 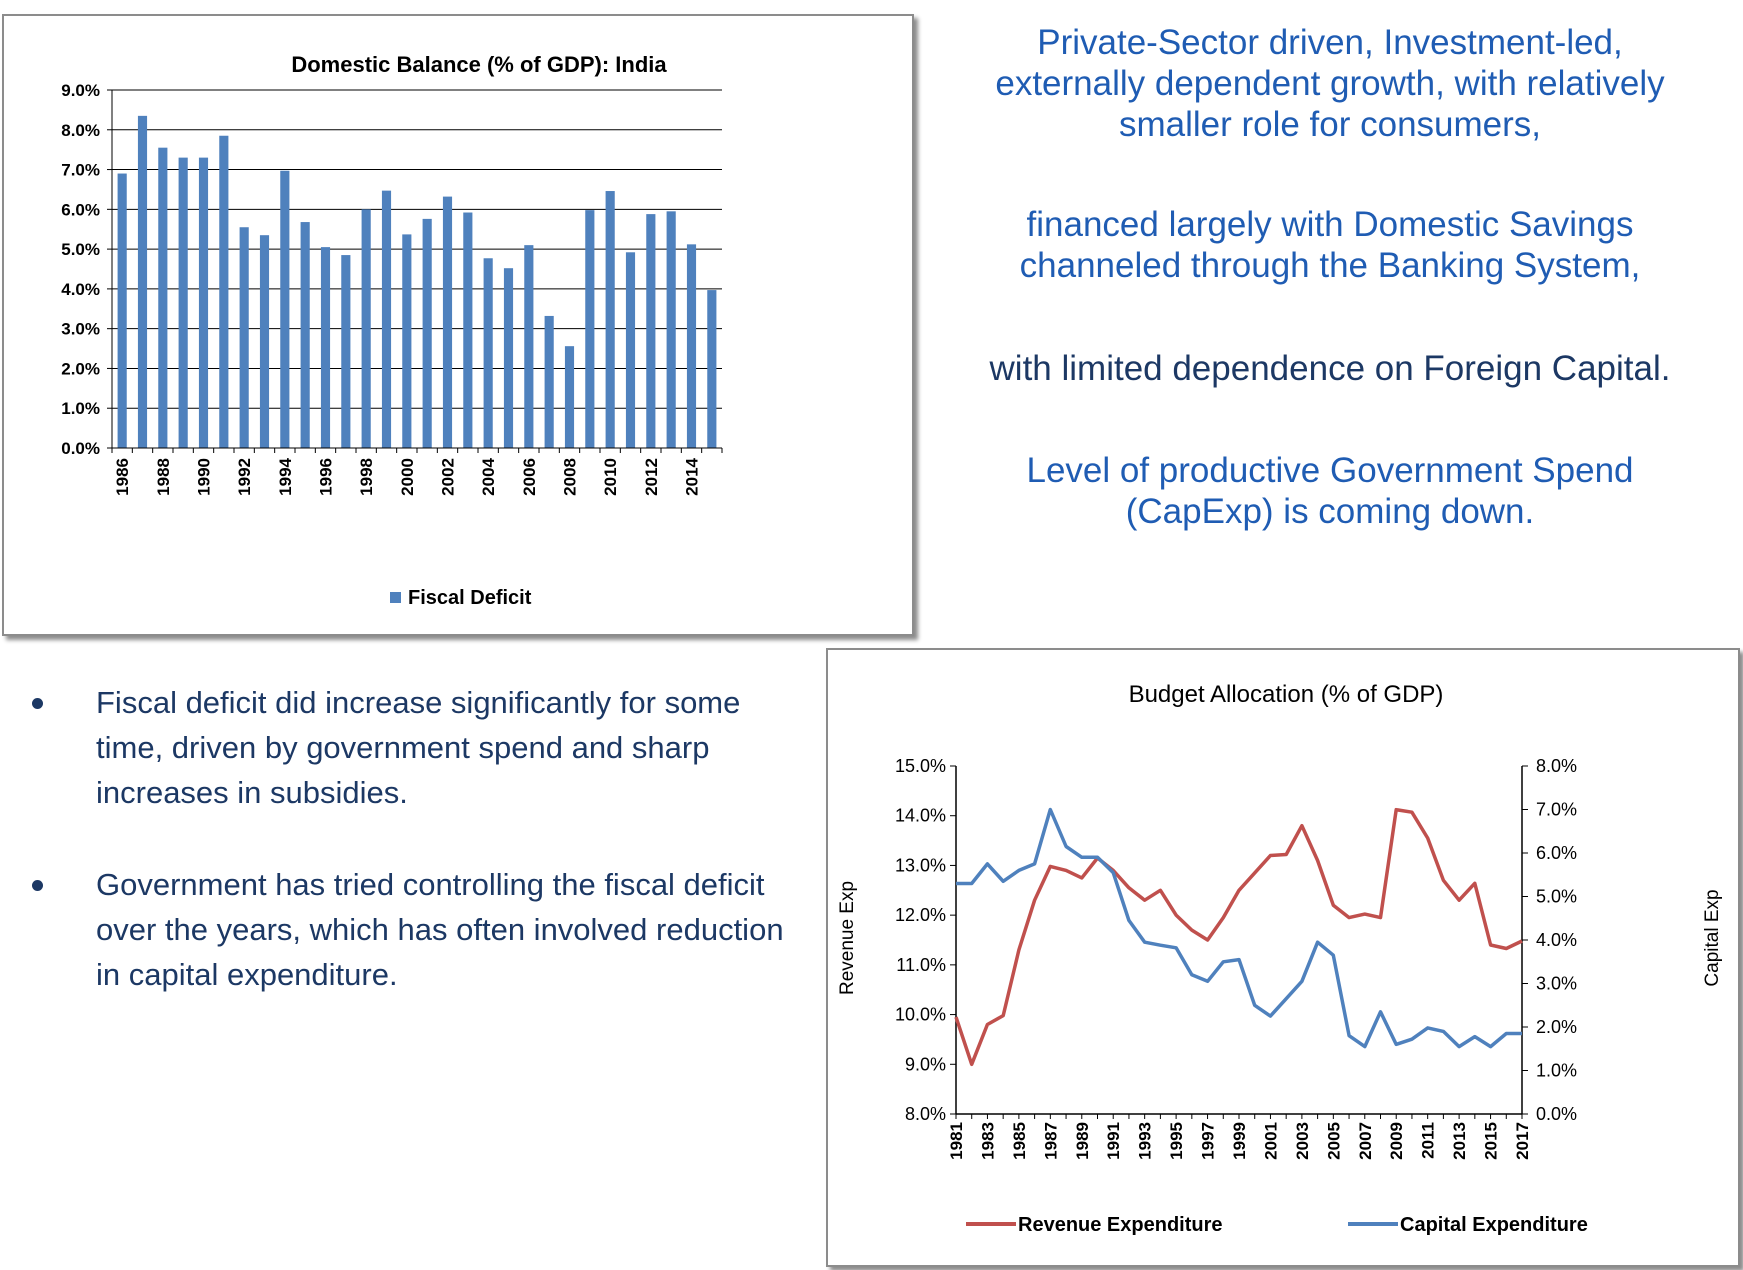 I want to click on x-tick-label: 1987, so click(x=1050, y=1141).